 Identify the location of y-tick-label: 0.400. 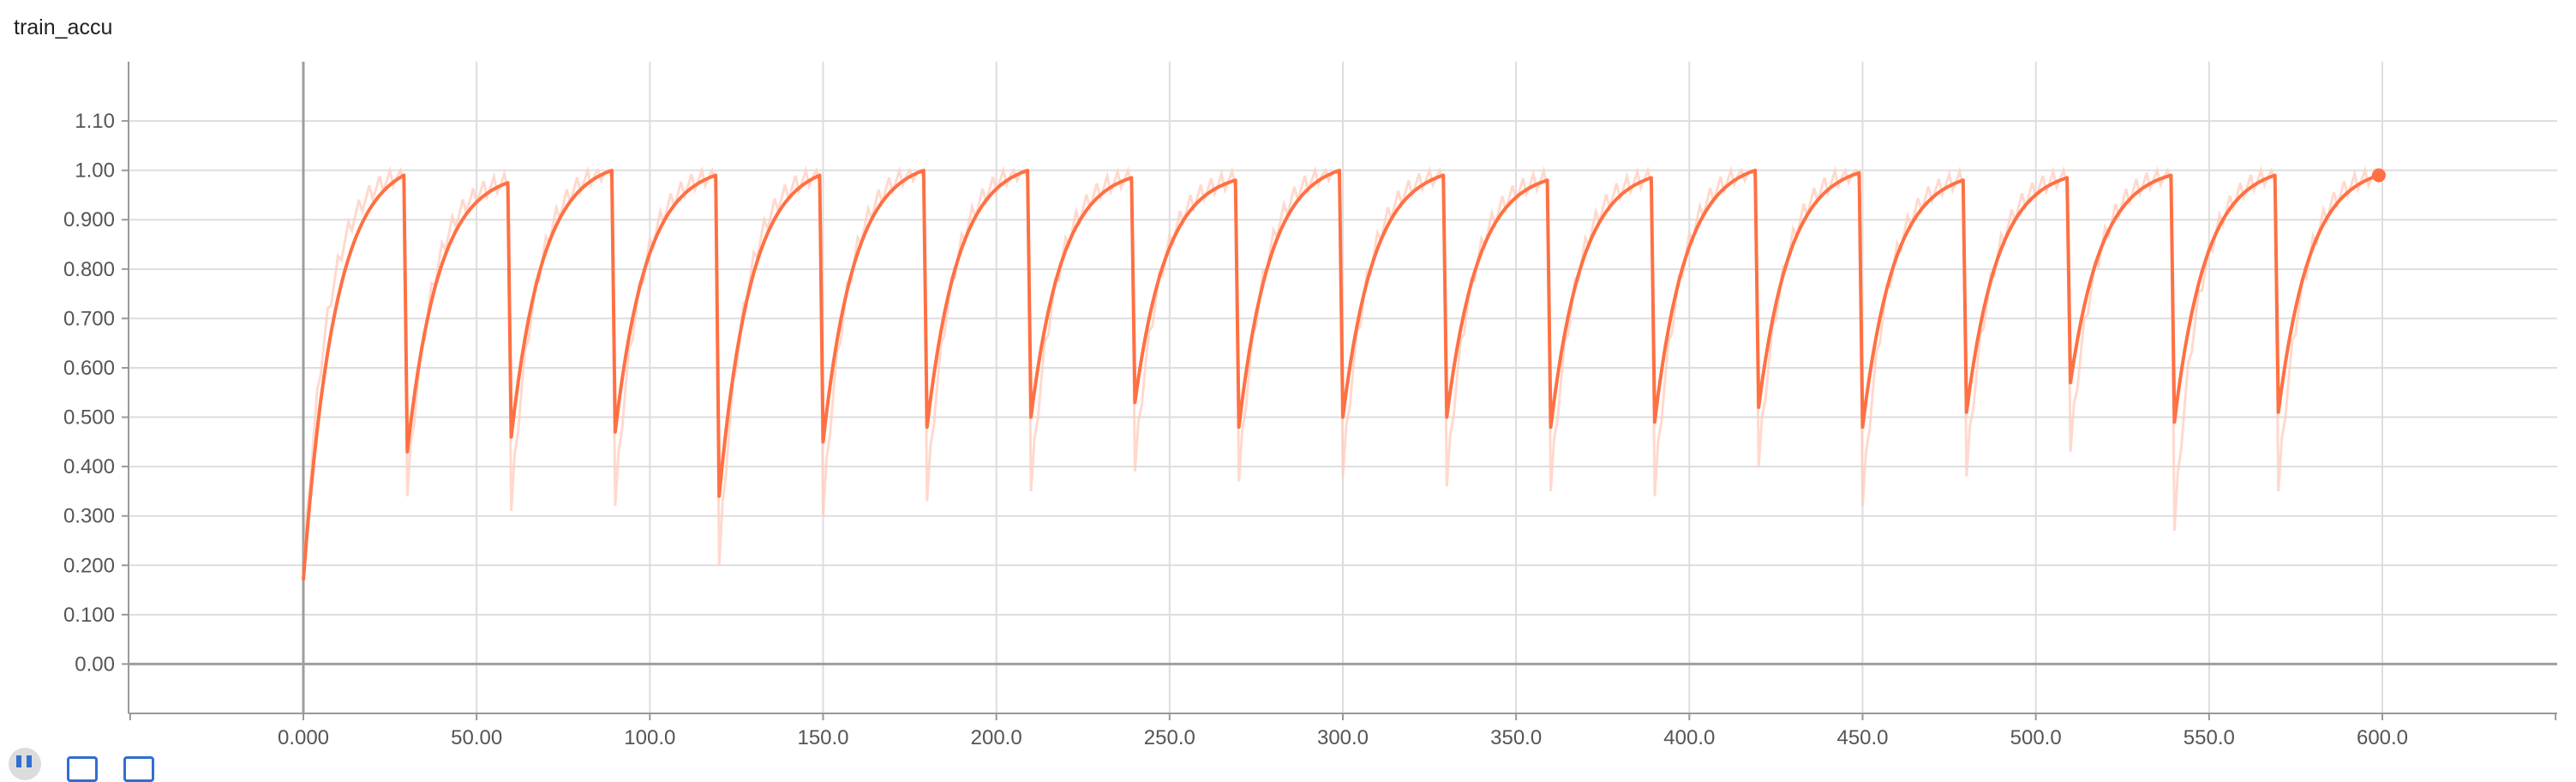
(89, 466).